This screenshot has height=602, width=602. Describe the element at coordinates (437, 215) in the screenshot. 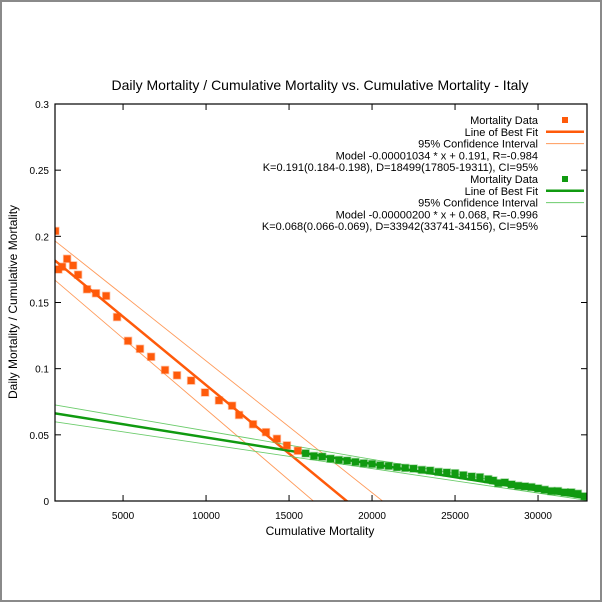

I see `legend-label: Model -0.00000200 * x + 0.068, R=-0.996` at that location.